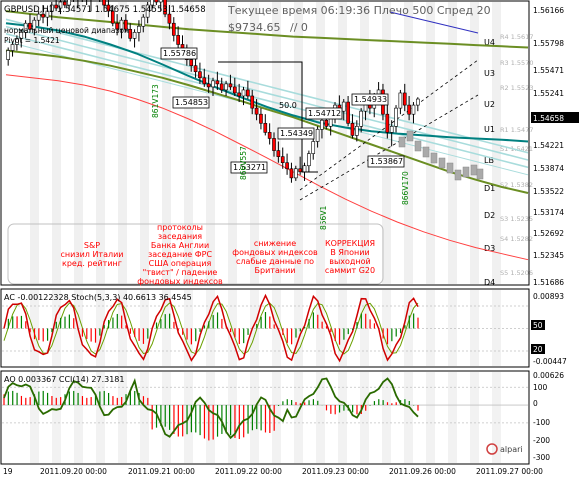  I want to click on vertical-label: 861V173, so click(155, 101).